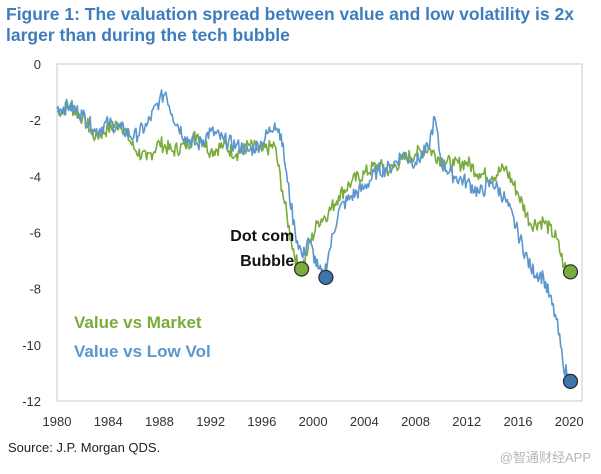 This screenshot has width=601, height=474. Describe the element at coordinates (545, 457) in the screenshot. I see `watermark: @智通财经APP` at that location.